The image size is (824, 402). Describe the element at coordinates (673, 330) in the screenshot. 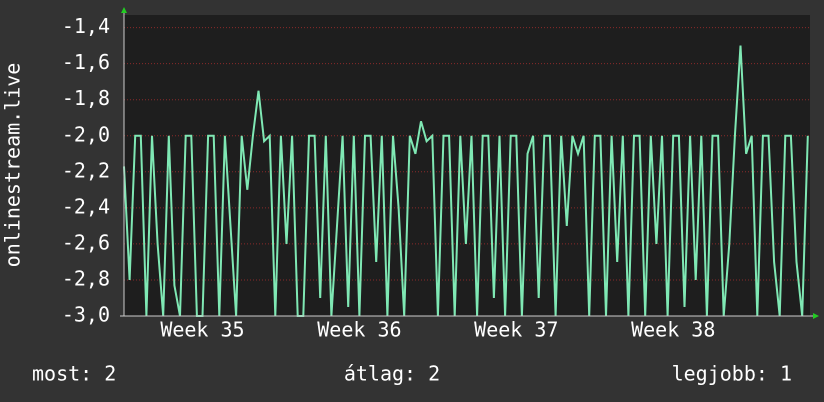

I see `x-tick-label: Week 38` at that location.